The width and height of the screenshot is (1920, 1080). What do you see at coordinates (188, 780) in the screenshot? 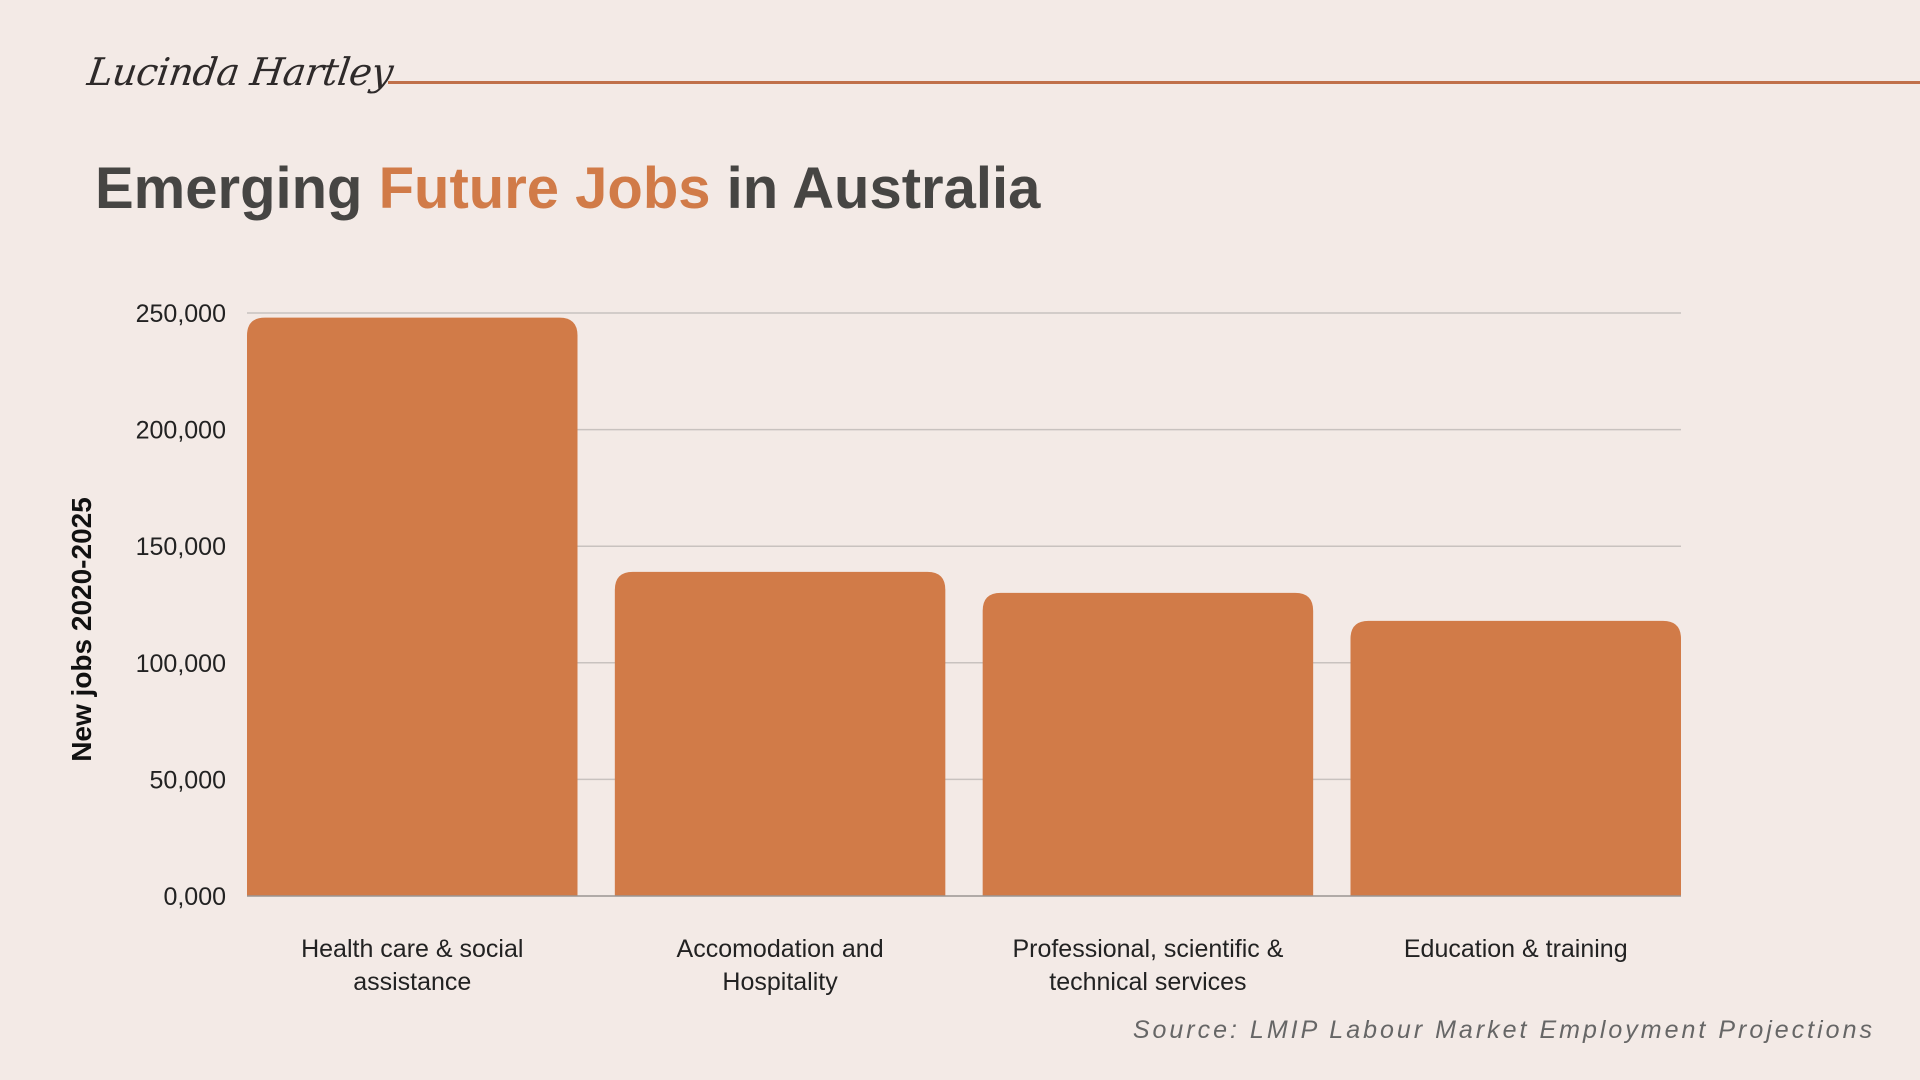
I see `y-tick-label: 50,000` at bounding box center [188, 780].